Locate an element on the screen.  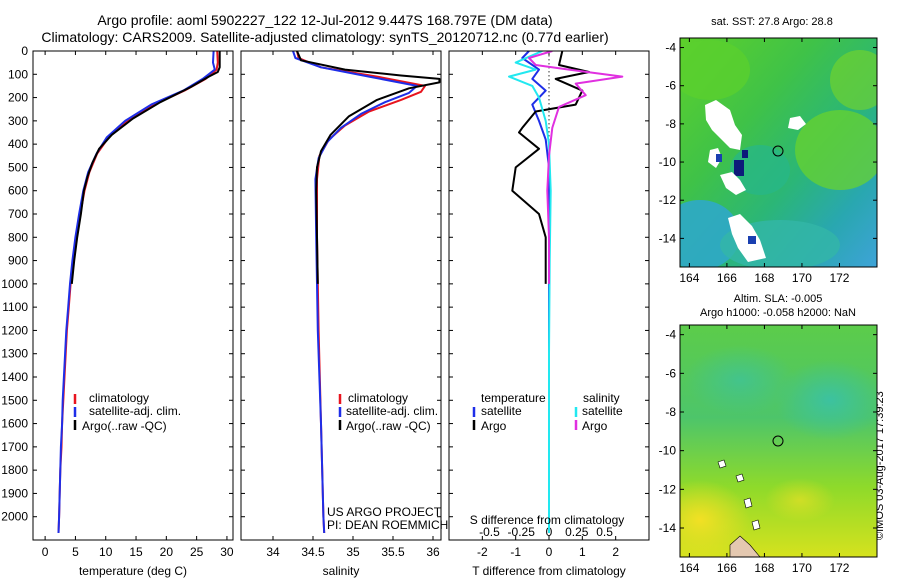
legend-title-temperature: temperature is located at coordinates (513, 398).